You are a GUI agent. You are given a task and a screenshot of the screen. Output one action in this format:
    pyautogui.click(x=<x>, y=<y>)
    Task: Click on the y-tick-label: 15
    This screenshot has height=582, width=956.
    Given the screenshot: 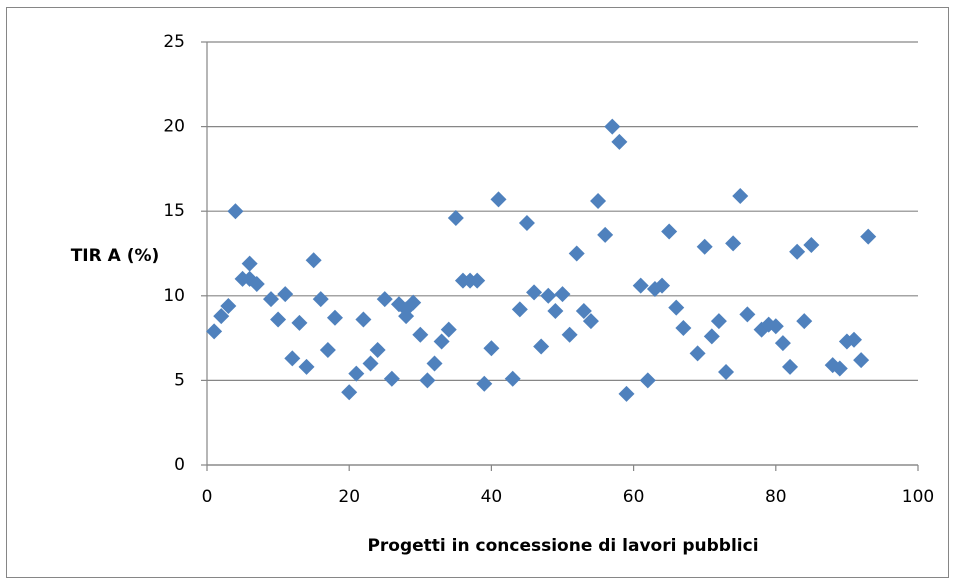 What is the action you would take?
    pyautogui.click(x=174, y=211)
    